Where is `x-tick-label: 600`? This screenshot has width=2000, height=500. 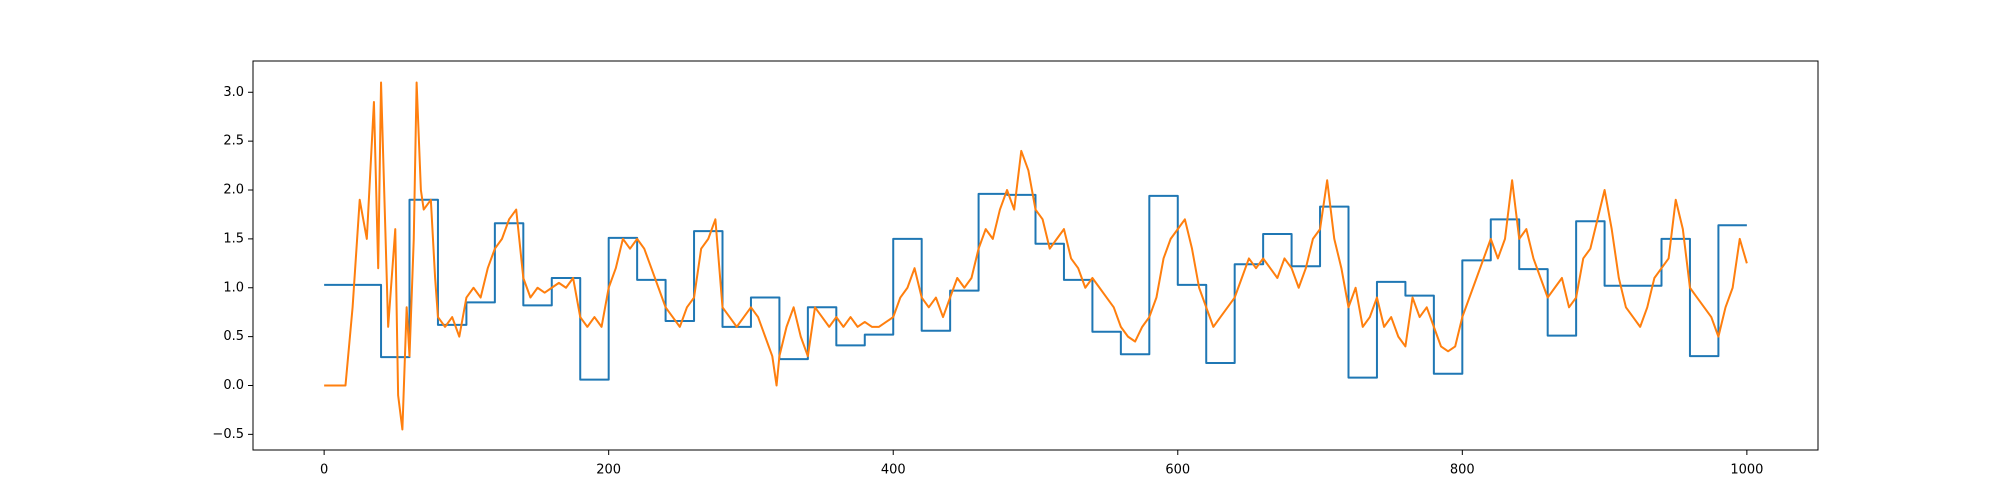 x-tick-label: 600 is located at coordinates (1177, 470).